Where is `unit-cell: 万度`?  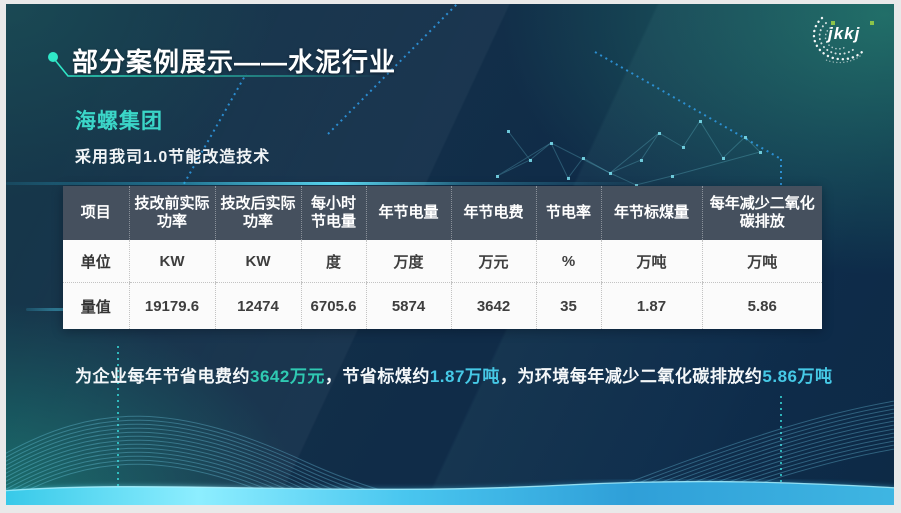 unit-cell: 万度 is located at coordinates (408, 261).